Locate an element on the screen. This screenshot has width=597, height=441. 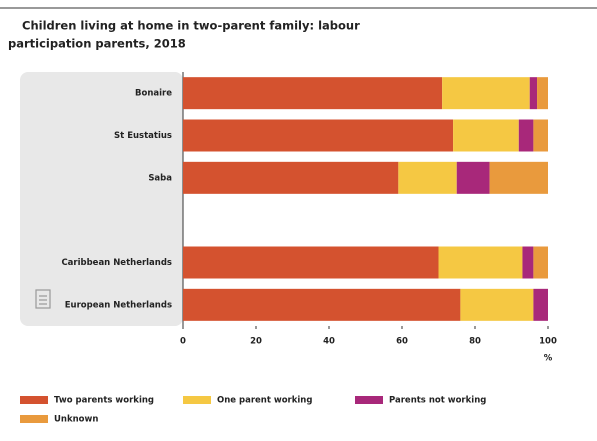
x-tick-label: 40 is located at coordinates (329, 342).